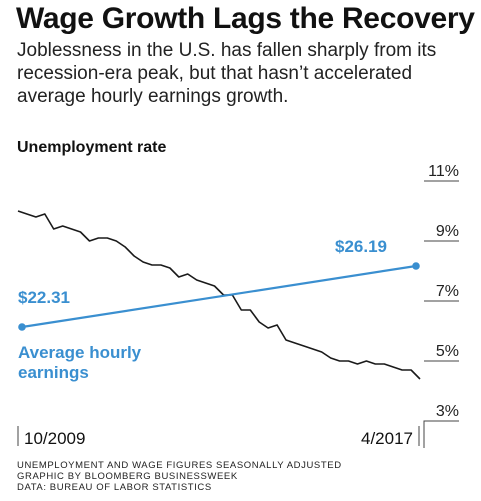 This screenshot has width=481, height=501. I want to click on wage-series-line, so click(219, 296).